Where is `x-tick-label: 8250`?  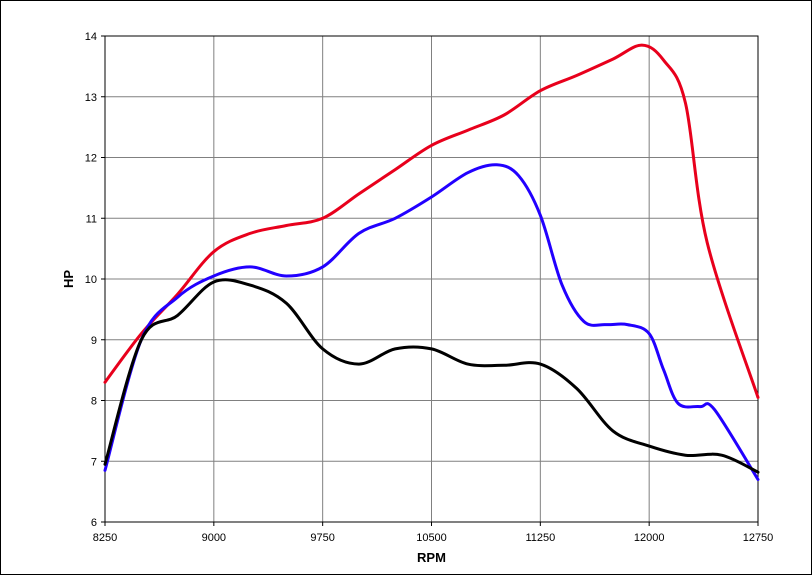 x-tick-label: 8250 is located at coordinates (105, 538).